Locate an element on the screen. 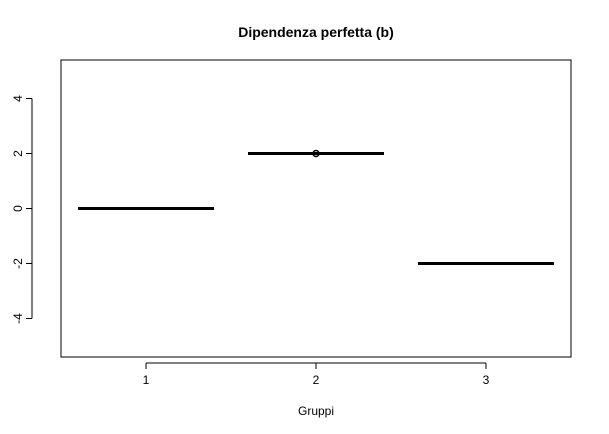  y-tick-label: 4 is located at coordinates (18, 98).